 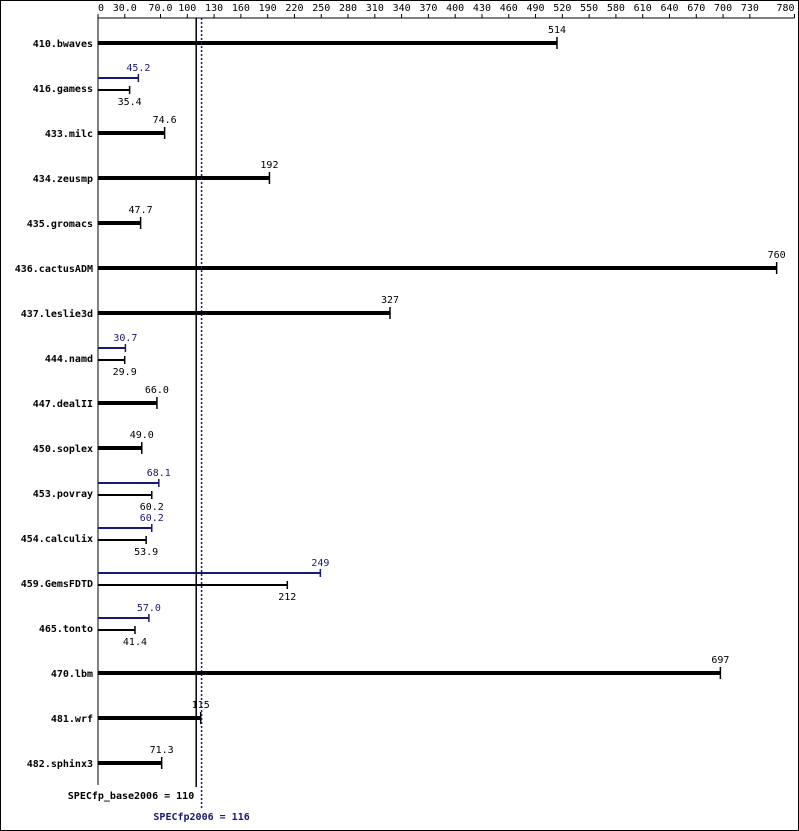 What do you see at coordinates (63, 404) in the screenshot?
I see `category-label: 447.dealII` at bounding box center [63, 404].